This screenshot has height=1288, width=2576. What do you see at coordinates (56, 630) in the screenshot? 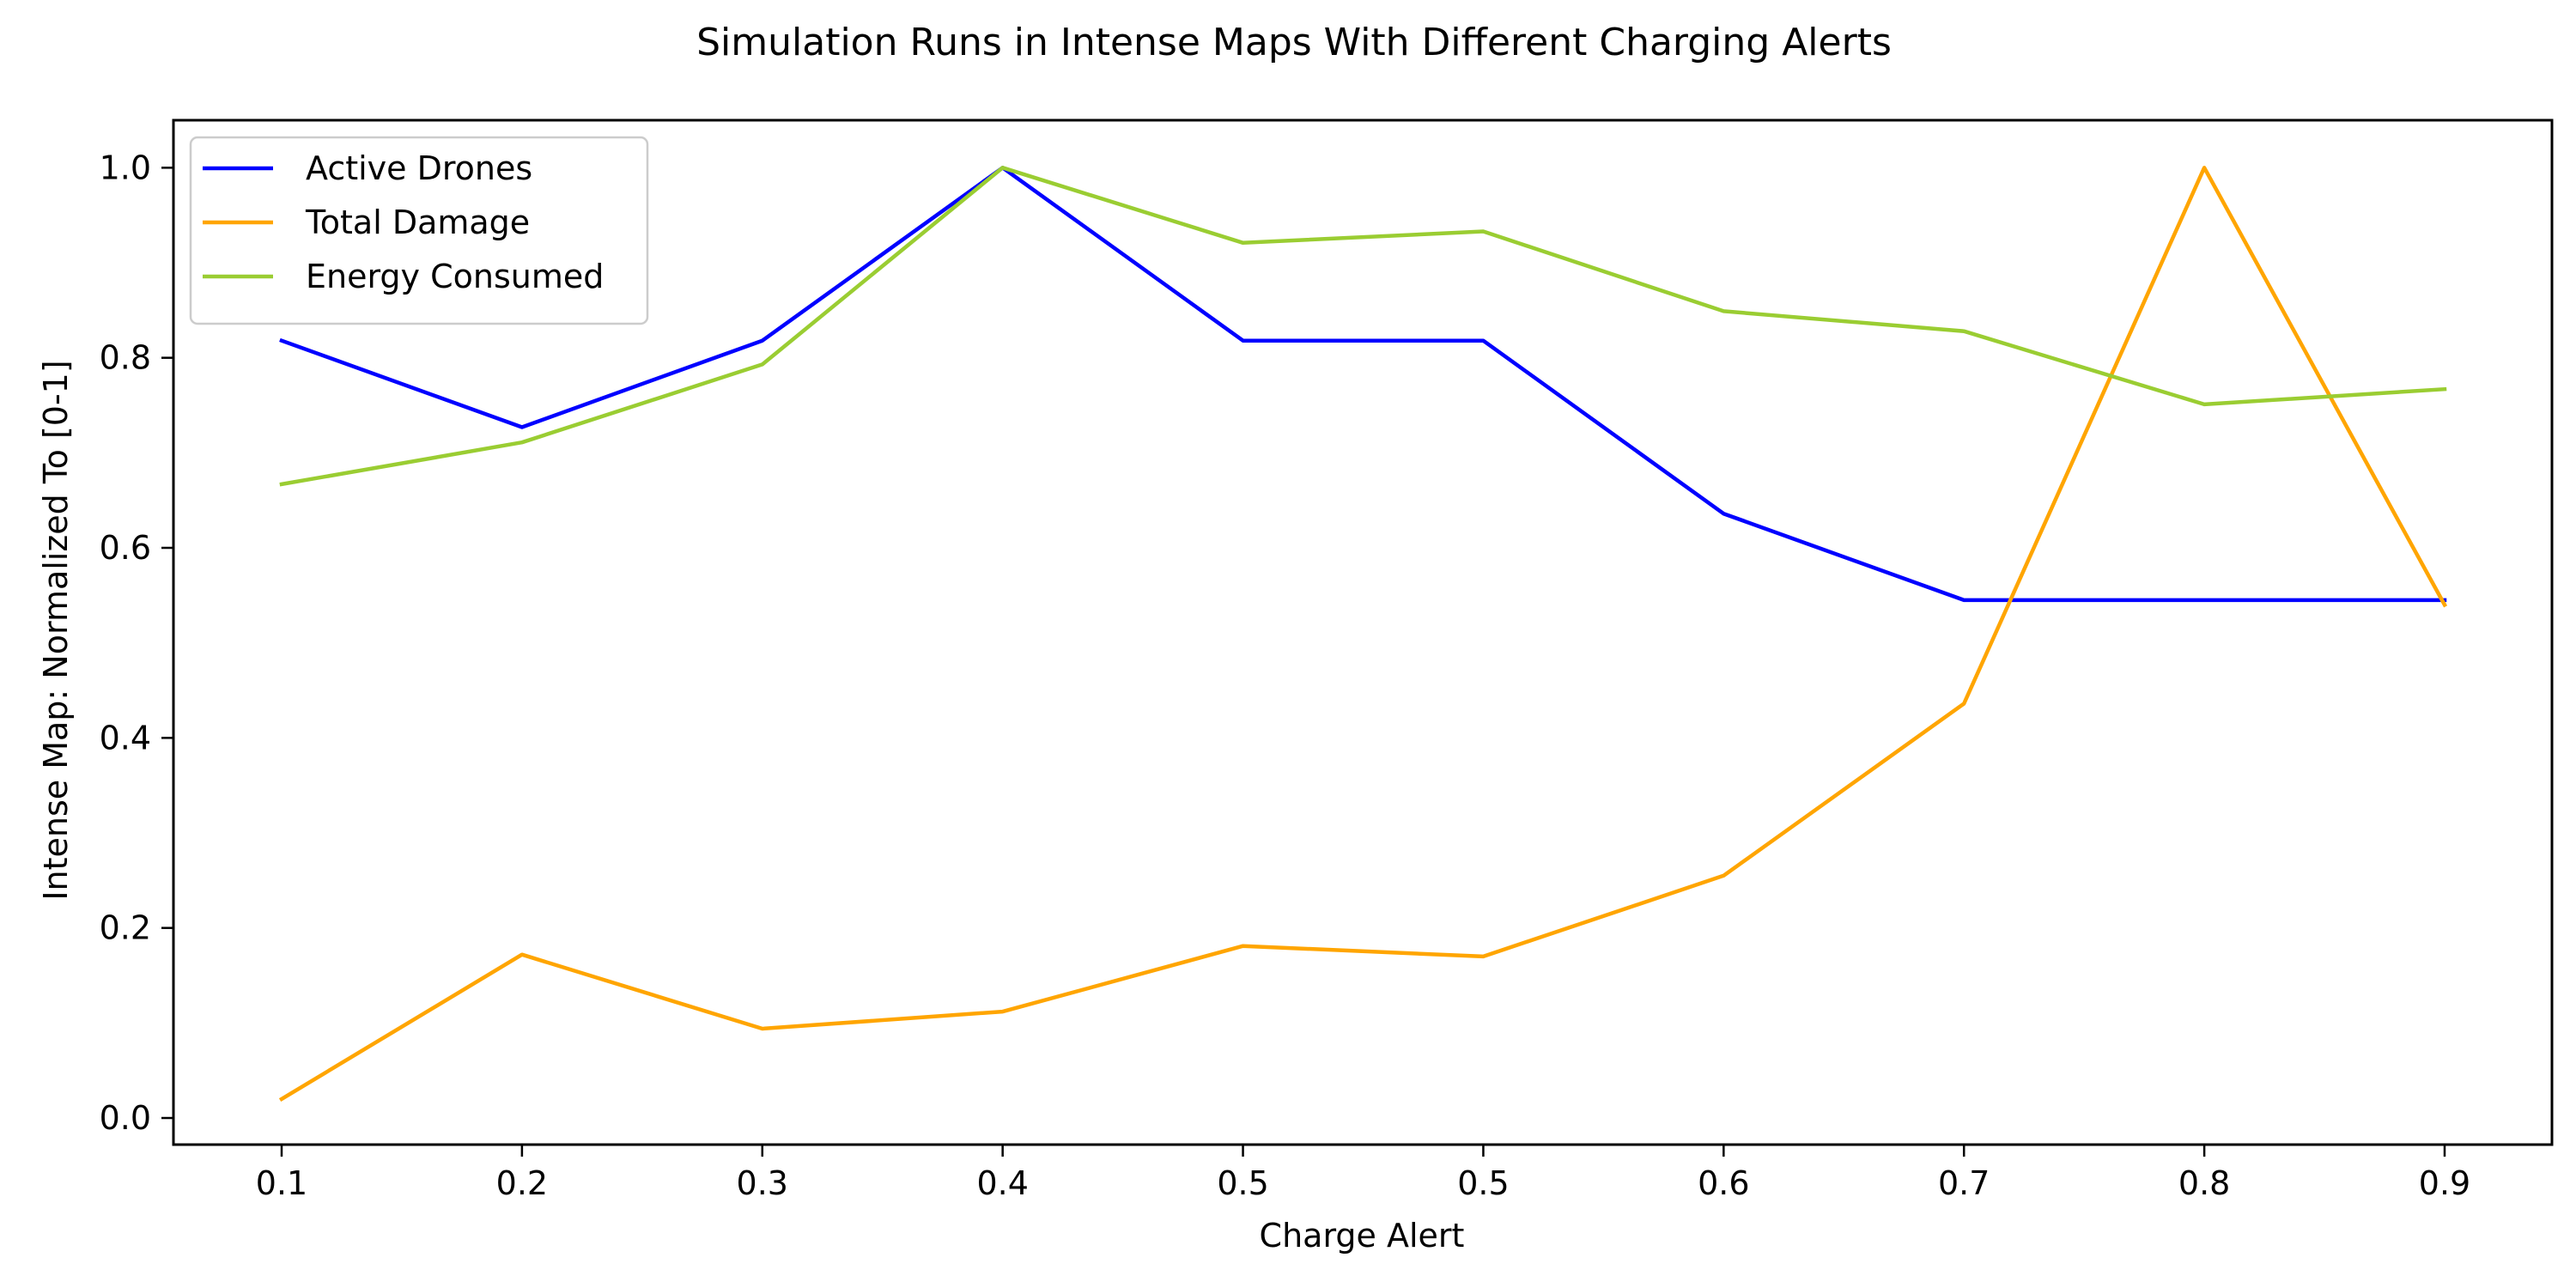
I see `y-axis-label: Intense Map: Normalized To [0-1]` at bounding box center [56, 630].